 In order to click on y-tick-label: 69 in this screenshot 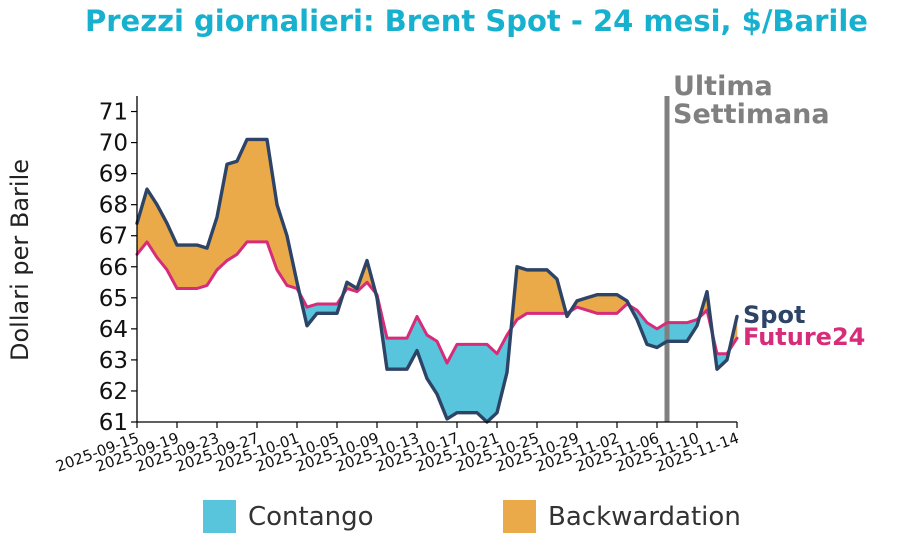, I will do `click(113, 175)`.